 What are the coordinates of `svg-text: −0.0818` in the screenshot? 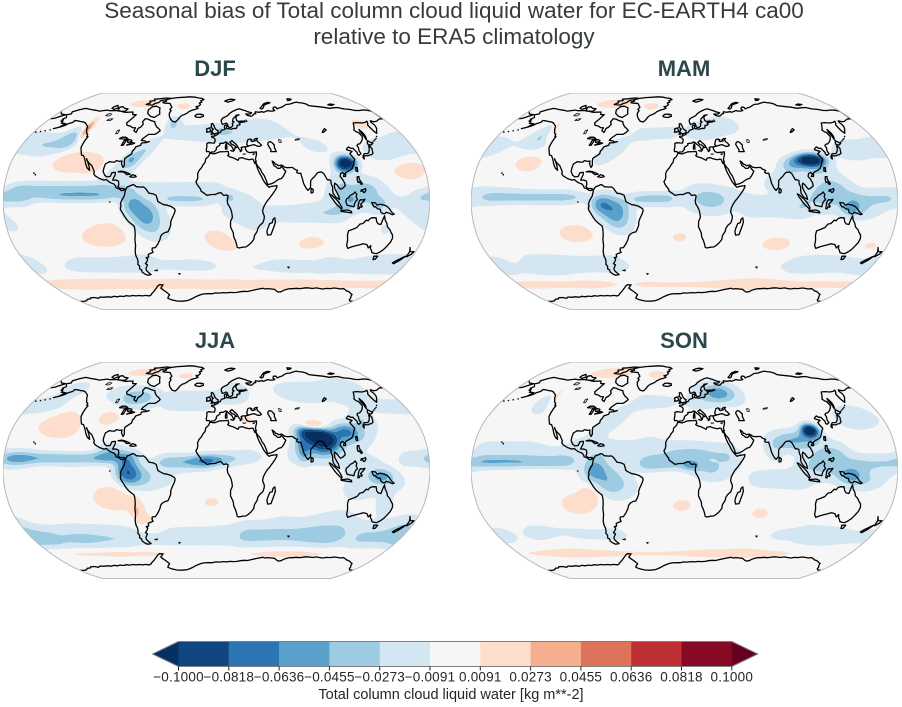 It's located at (229, 677).